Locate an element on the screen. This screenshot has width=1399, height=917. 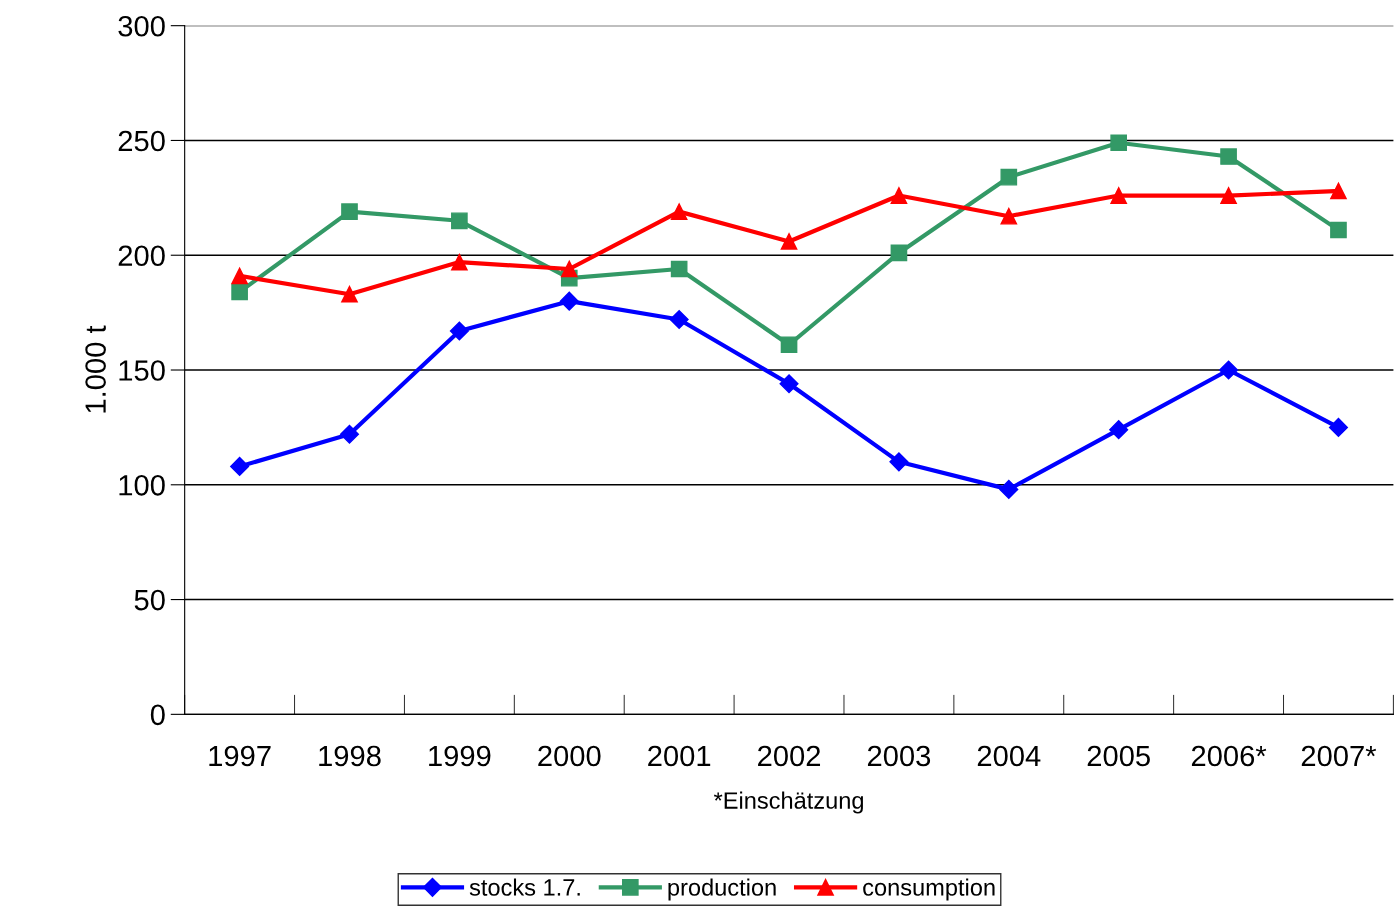
x-tick-label: 2001 is located at coordinates (679, 756).